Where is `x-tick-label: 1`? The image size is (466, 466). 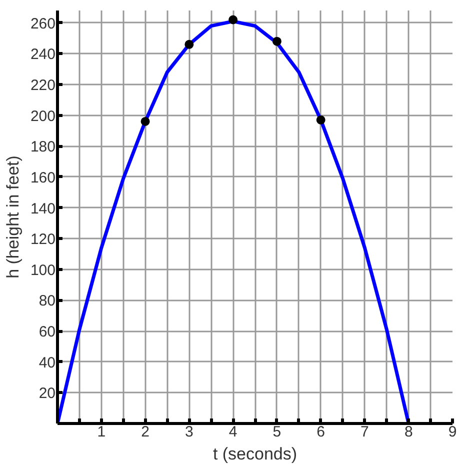 x-tick-label: 1 is located at coordinates (101, 432).